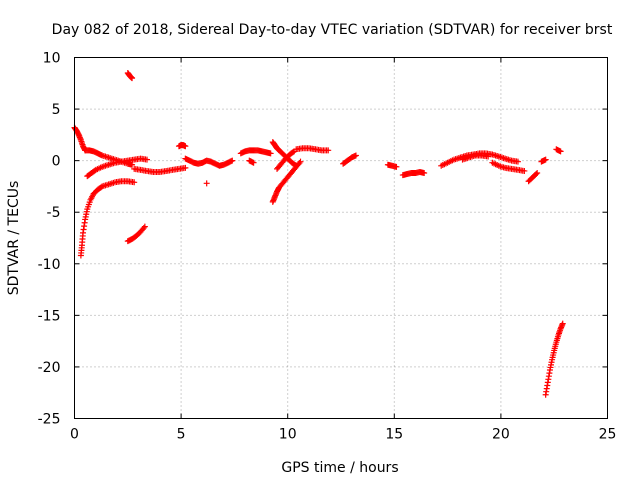 The width and height of the screenshot is (640, 485). Describe the element at coordinates (52, 59) in the screenshot. I see `y-tick-label: 10` at that location.